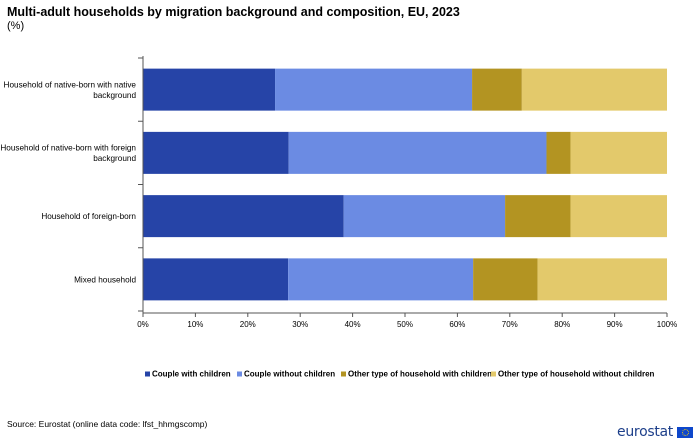 This screenshot has width=700, height=444. I want to click on category-label: Household of foreign-born, so click(88, 216).